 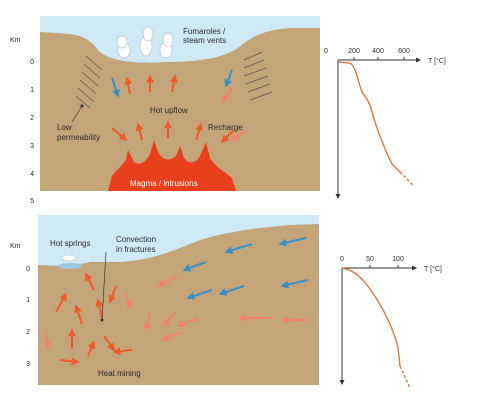 I want to click on top-depth-tick-2: 2, so click(x=32, y=118).